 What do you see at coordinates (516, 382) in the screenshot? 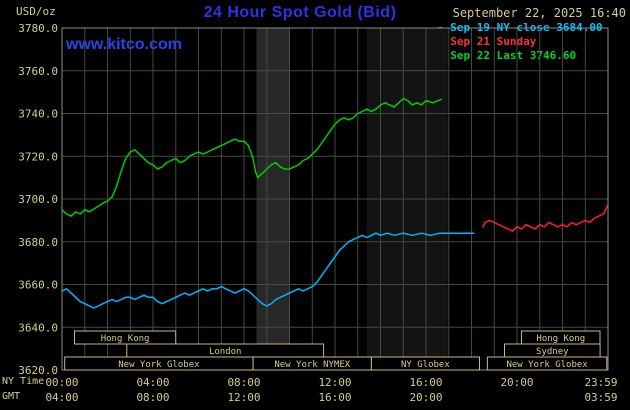
I see `x-tick-ny-20:00: 20:00` at bounding box center [516, 382].